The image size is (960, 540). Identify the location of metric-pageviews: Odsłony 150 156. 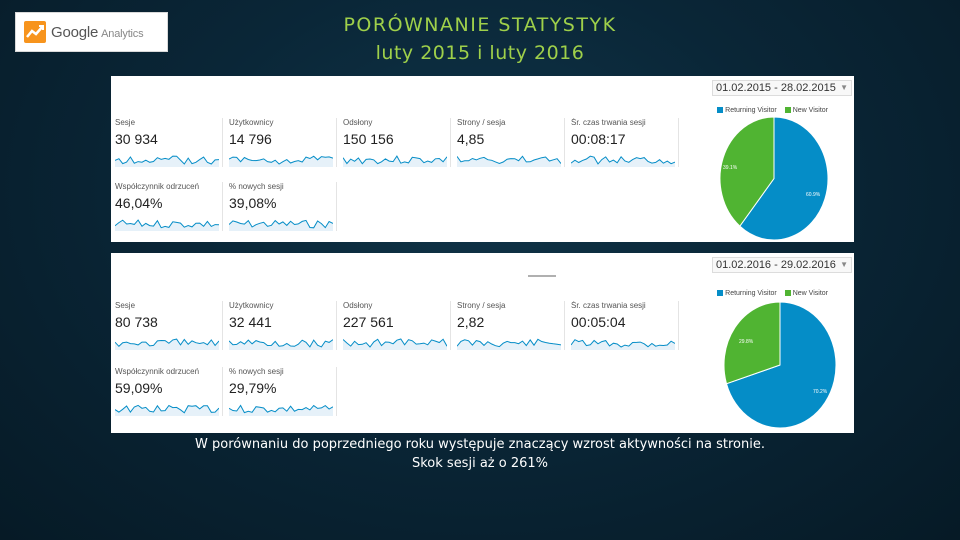
(397, 142).